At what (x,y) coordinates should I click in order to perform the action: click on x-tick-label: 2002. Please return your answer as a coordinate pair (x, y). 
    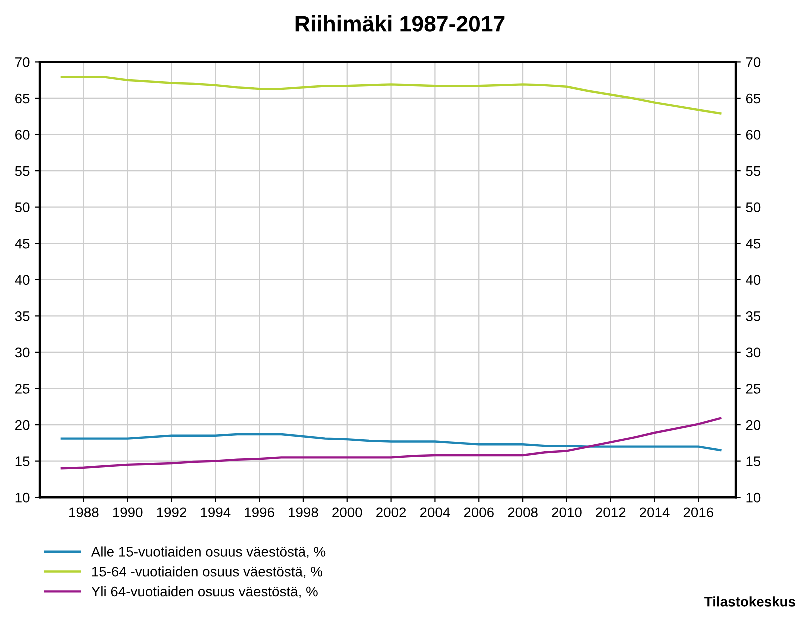
    Looking at the image, I should click on (391, 513).